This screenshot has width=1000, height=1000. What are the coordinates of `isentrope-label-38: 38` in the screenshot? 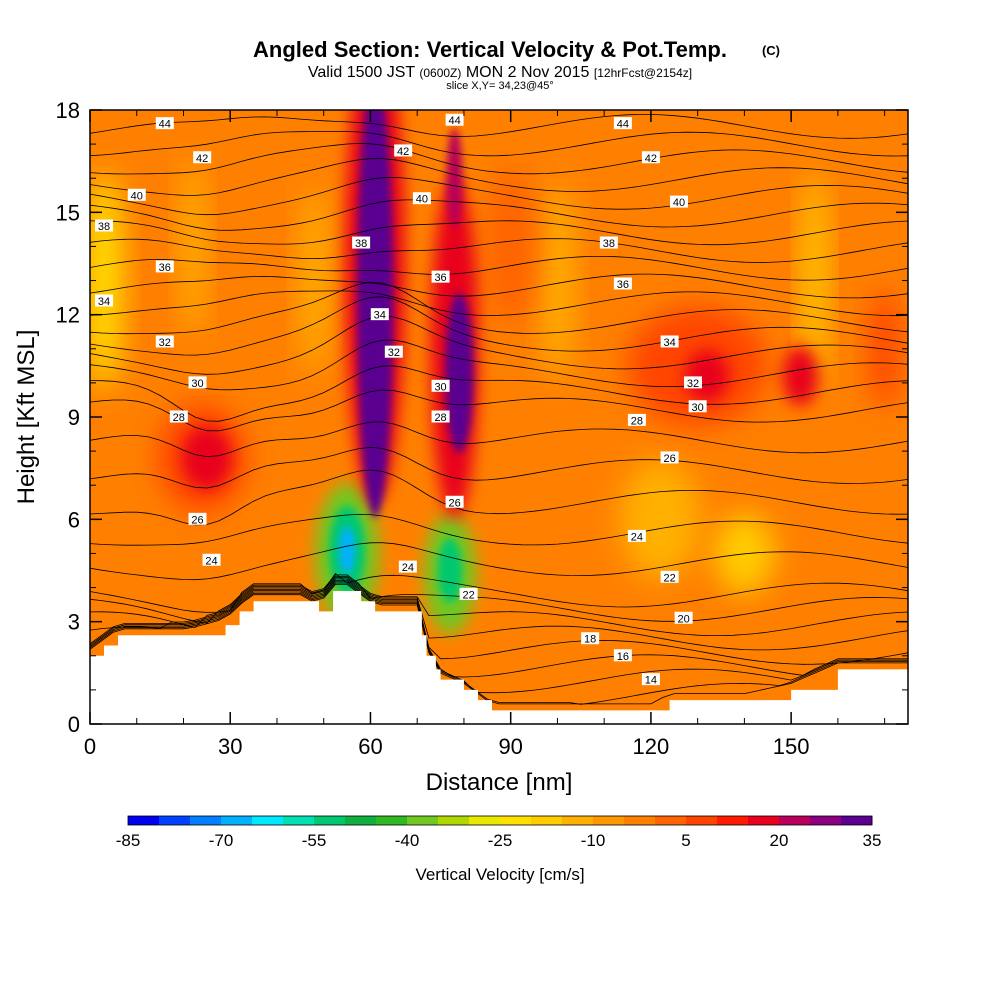 It's located at (608, 243).